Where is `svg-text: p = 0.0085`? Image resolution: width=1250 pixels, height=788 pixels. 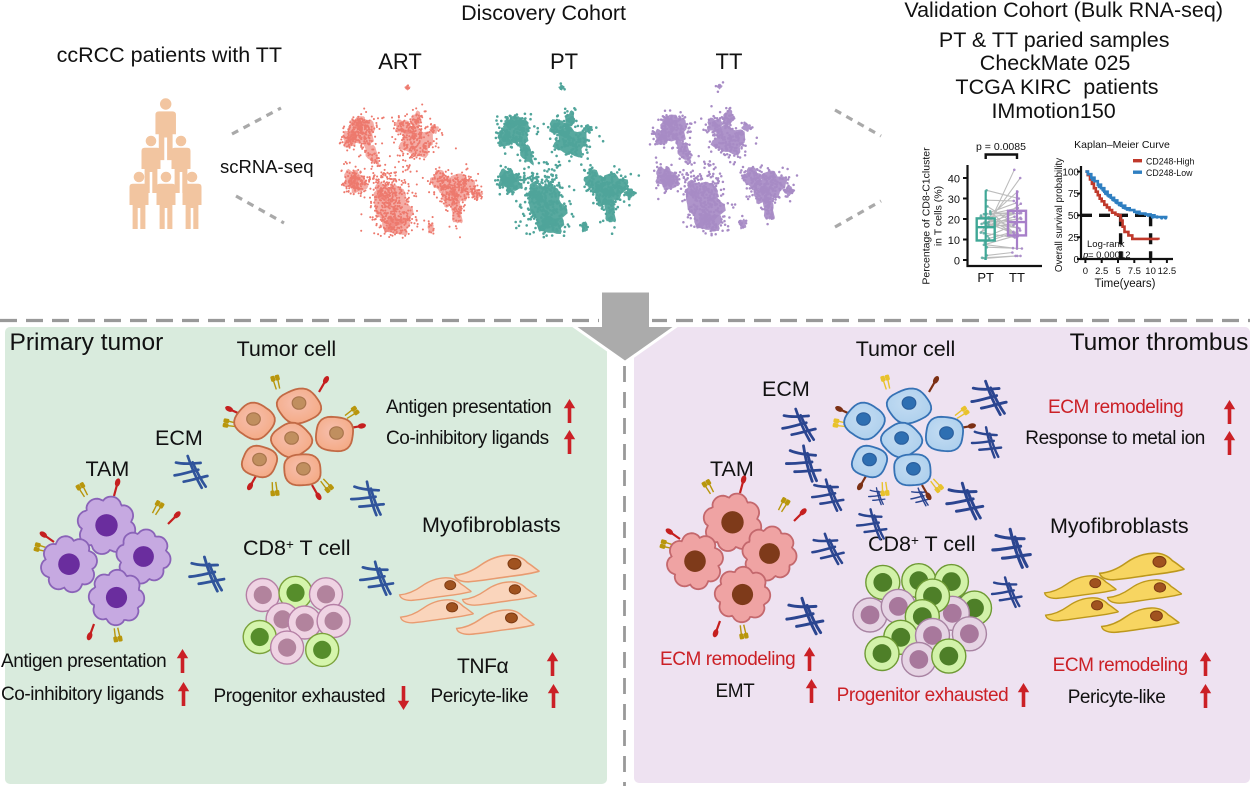
svg-text: p = 0.0085 is located at coordinates (1001, 147).